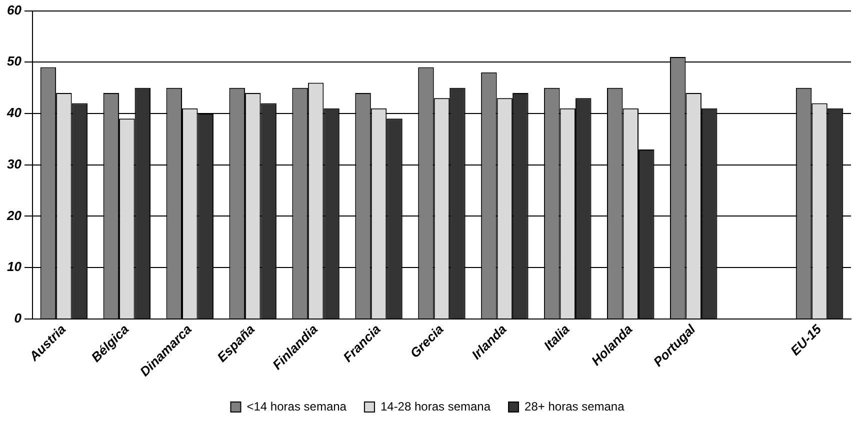 The height and width of the screenshot is (423, 861). What do you see at coordinates (296, 406) in the screenshot?
I see `legend-label: <14 horas semana` at bounding box center [296, 406].